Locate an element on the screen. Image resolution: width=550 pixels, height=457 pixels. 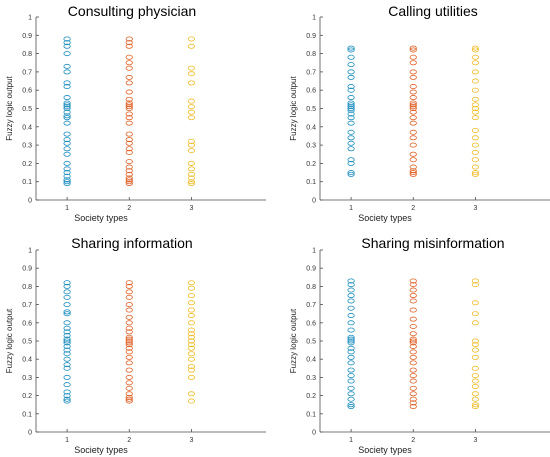
y-tick-label: 0 is located at coordinates (314, 433).